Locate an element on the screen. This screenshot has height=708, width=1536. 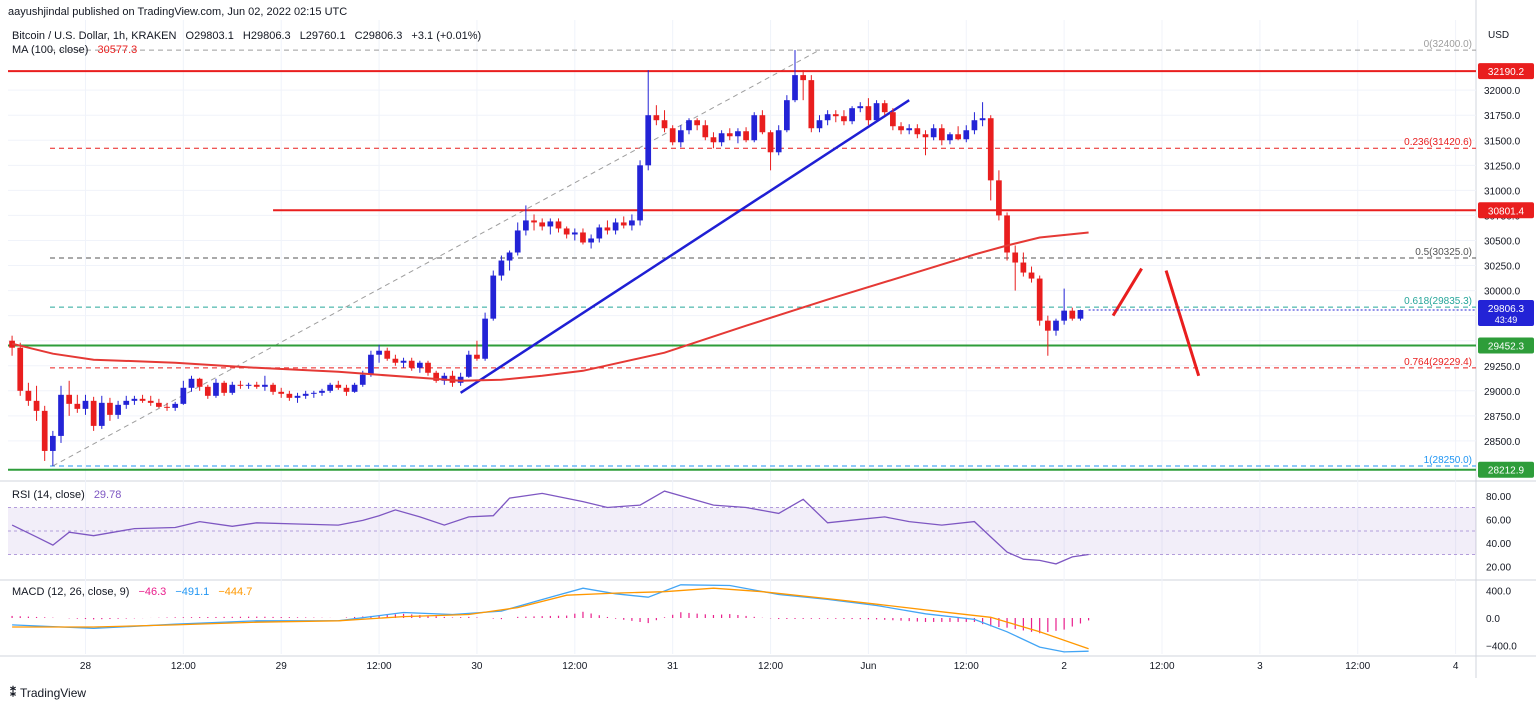
tradingview-logo: ⁑ TradingView is located at coordinates (48, 693).